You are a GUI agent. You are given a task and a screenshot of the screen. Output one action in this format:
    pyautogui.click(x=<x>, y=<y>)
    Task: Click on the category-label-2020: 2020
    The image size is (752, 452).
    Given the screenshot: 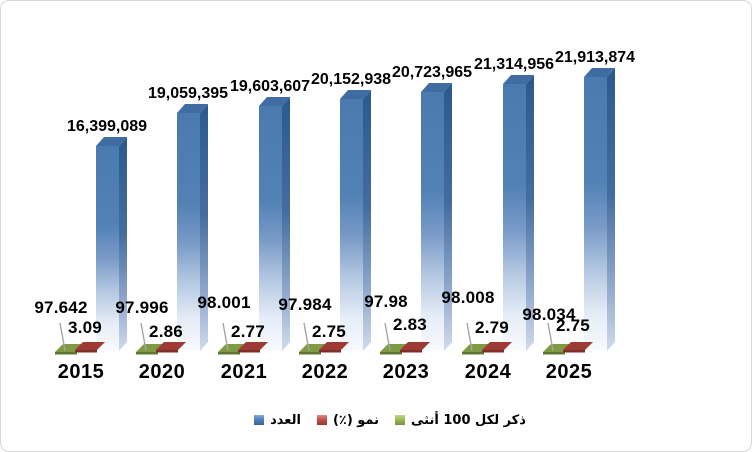 What is the action you would take?
    pyautogui.click(x=162, y=372)
    